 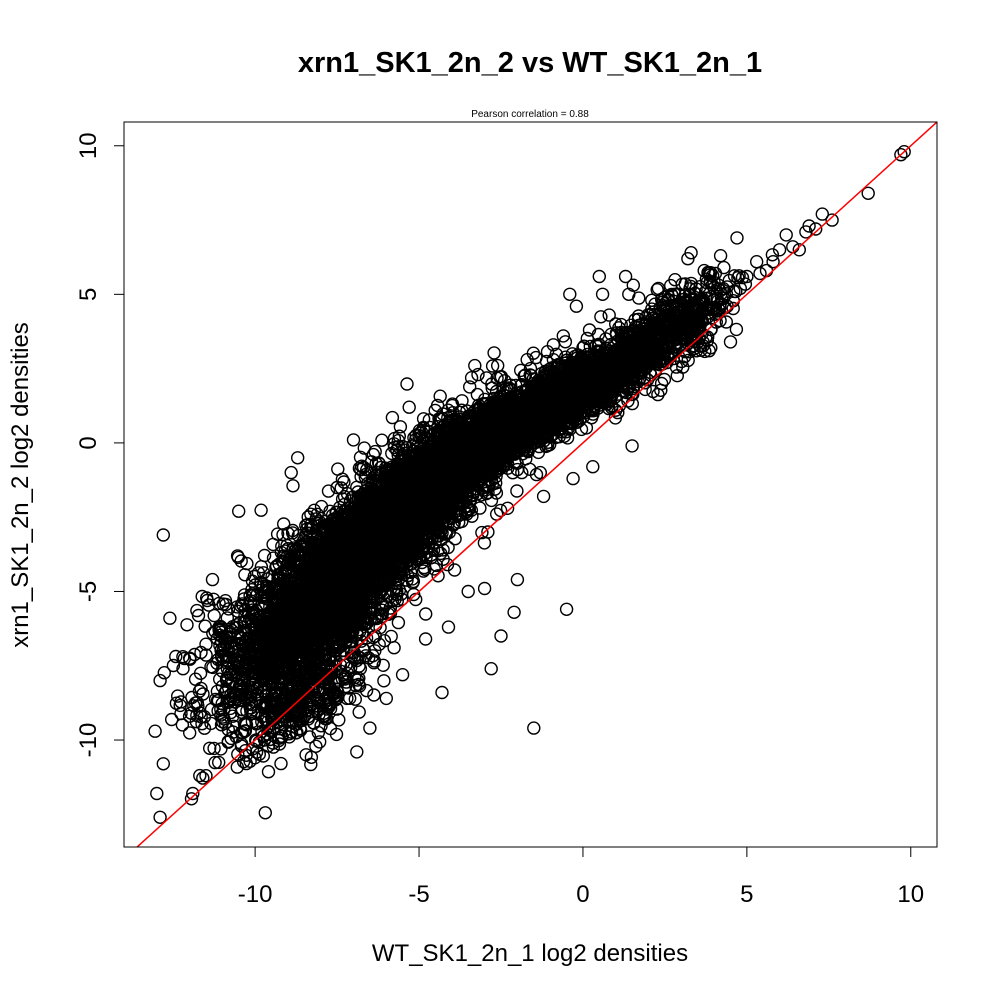 I want to click on y-axis-label: xrn1_SK1_2n_2 log2 densities, so click(x=20, y=485).